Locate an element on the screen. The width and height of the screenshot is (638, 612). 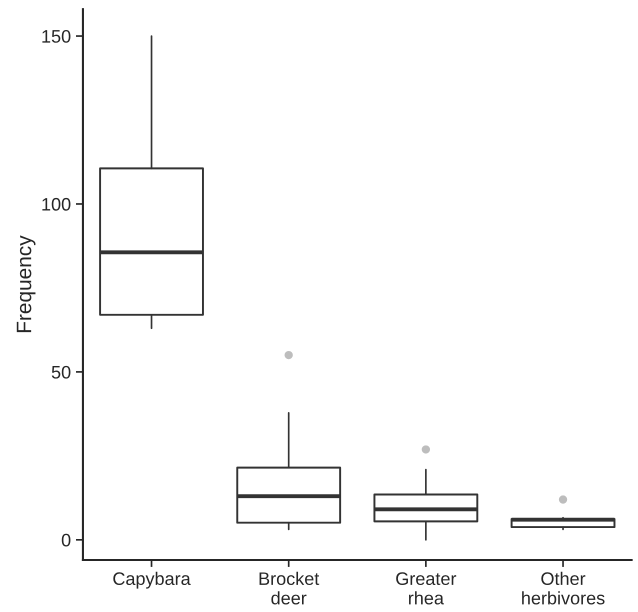
x-tick-label: Greater rhea is located at coordinates (426, 588).